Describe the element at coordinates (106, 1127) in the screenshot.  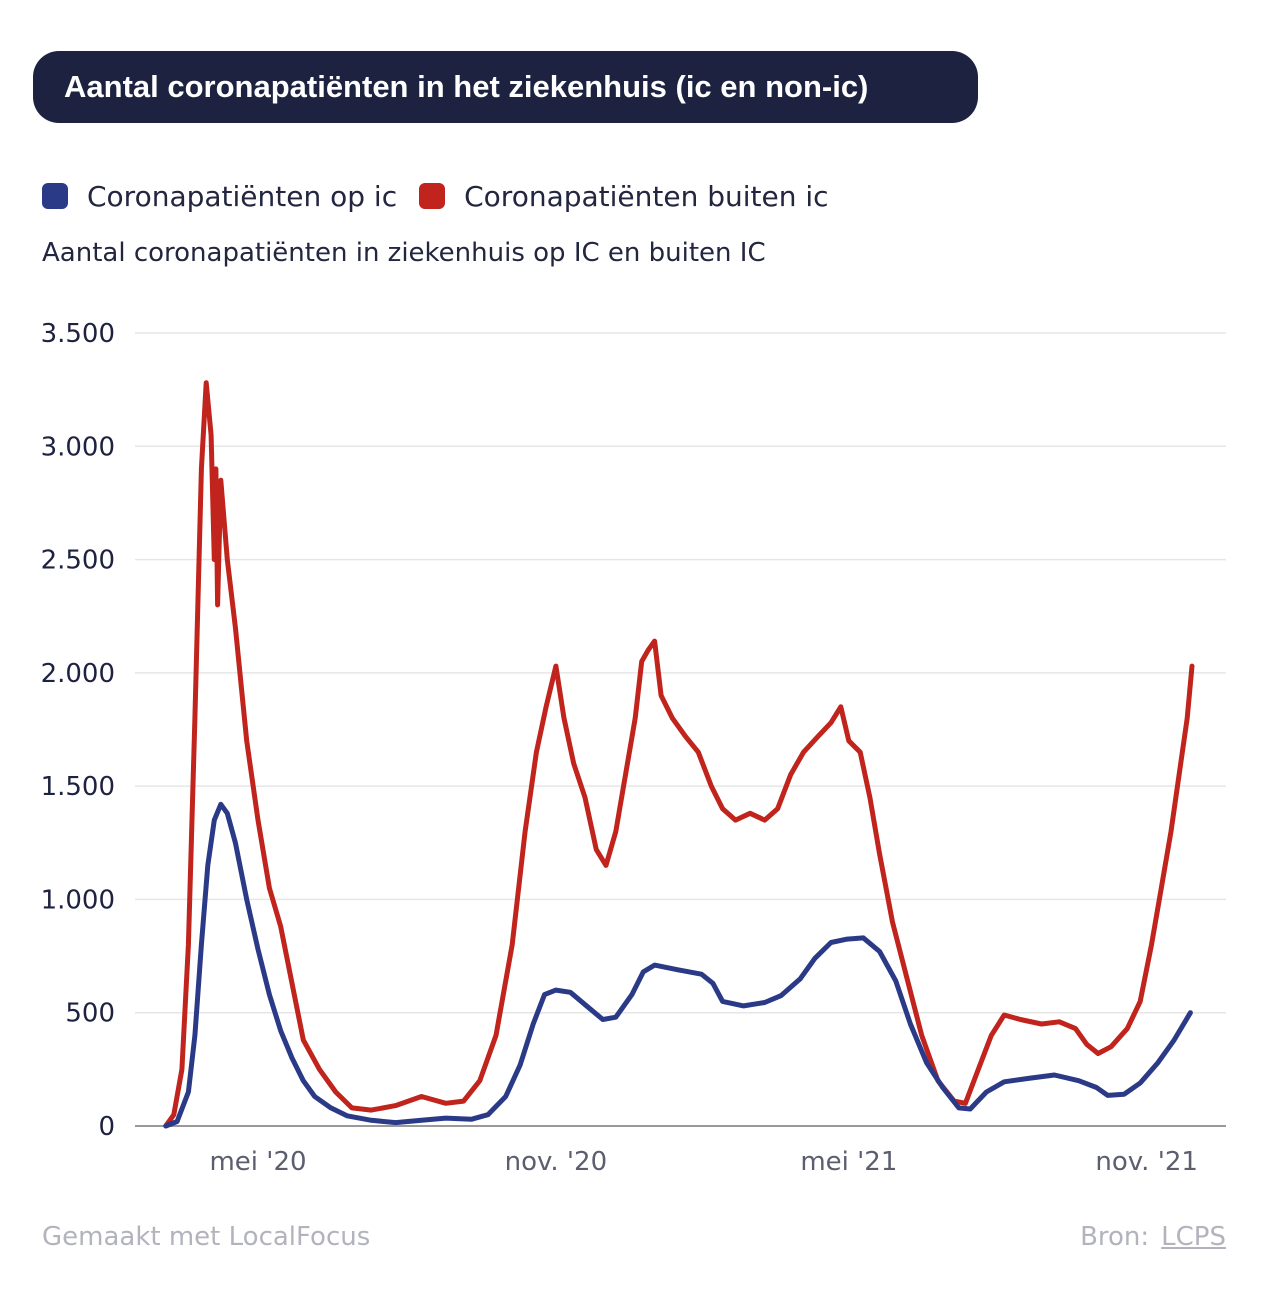
I see `y-tick-label: 0` at that location.